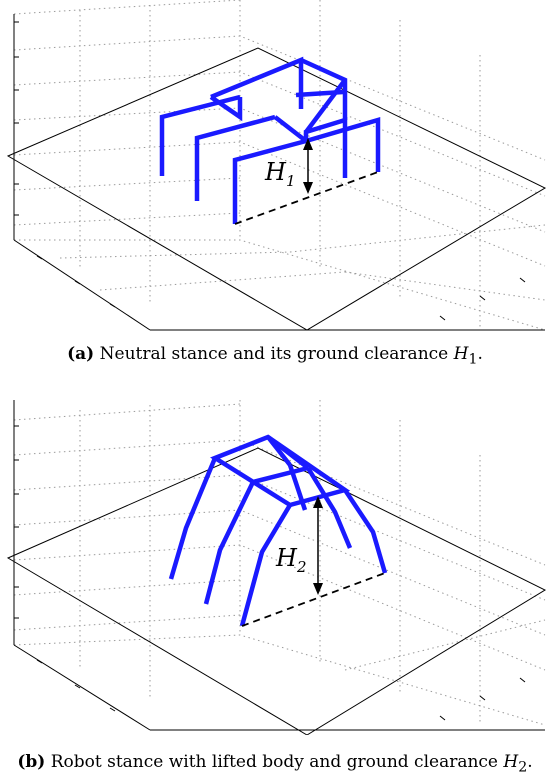 The width and height of the screenshot is (550, 780). I want to click on clearance-indicator-h2: H2, so click(313, 561).